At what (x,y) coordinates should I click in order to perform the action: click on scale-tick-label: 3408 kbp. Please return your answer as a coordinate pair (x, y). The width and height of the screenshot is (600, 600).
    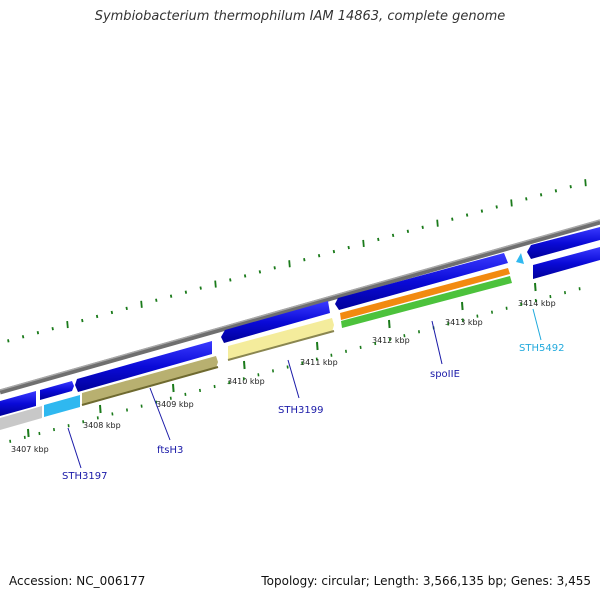
    Looking at the image, I should click on (102, 425).